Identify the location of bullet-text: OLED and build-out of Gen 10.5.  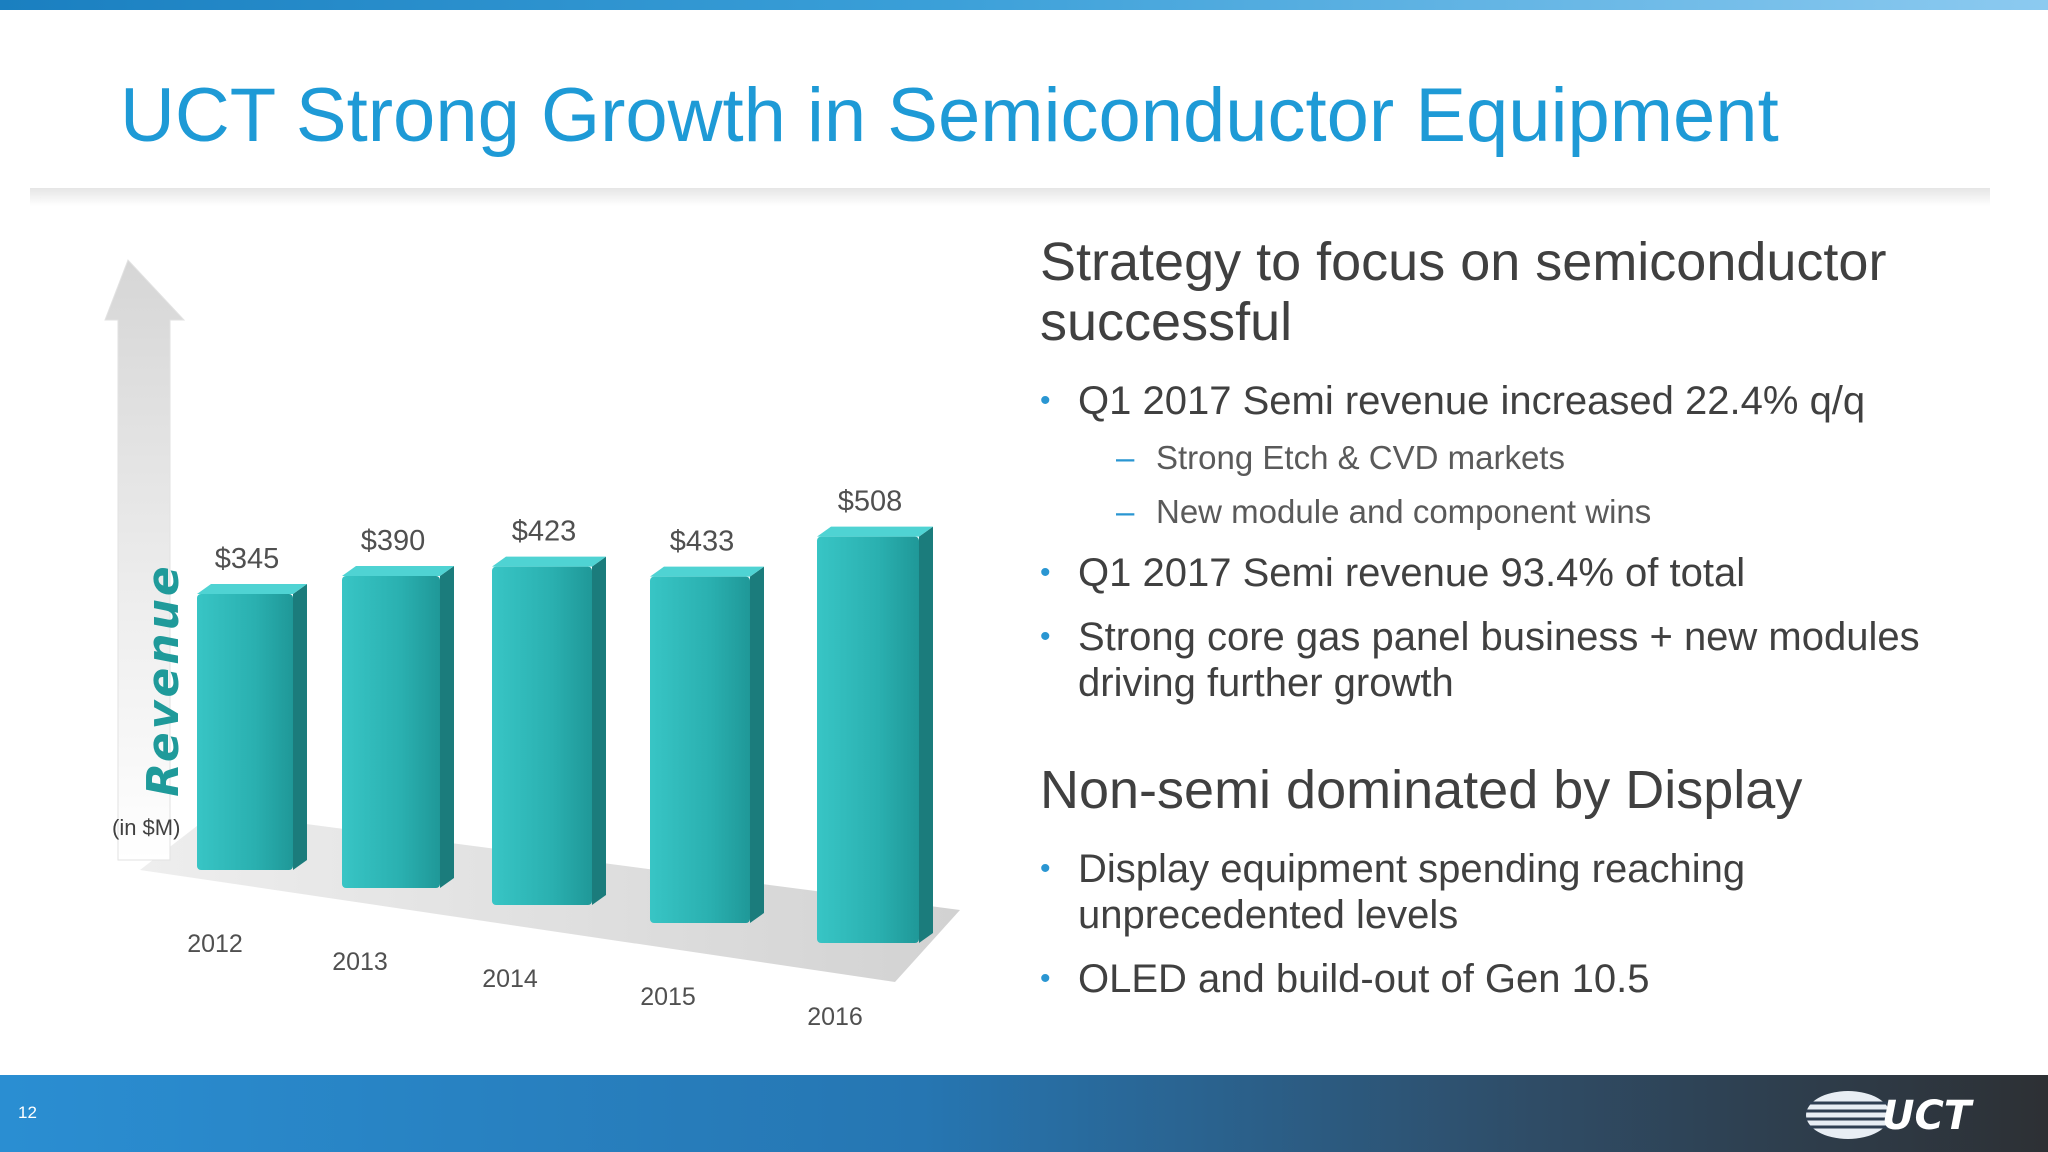
(1364, 979).